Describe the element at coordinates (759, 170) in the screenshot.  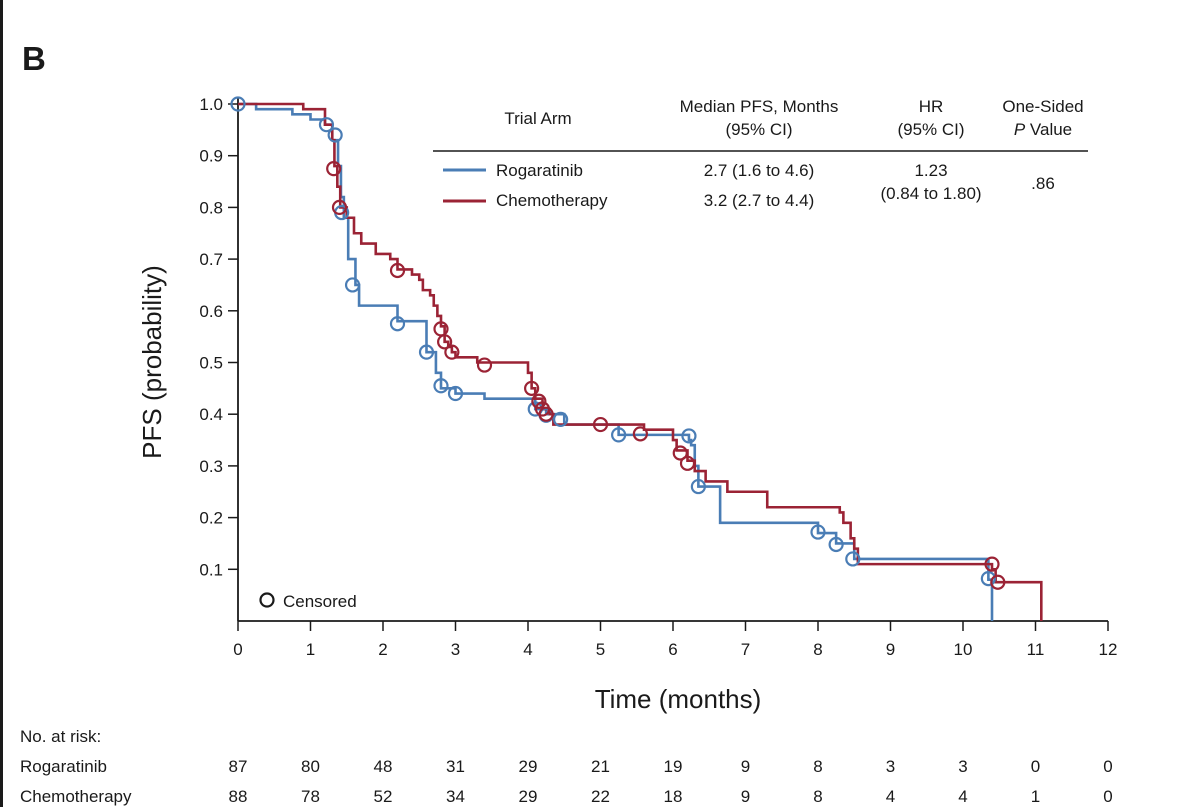
I see `legend-row-rogaratinib-median: 2.7 (1.6 to 4.6)` at that location.